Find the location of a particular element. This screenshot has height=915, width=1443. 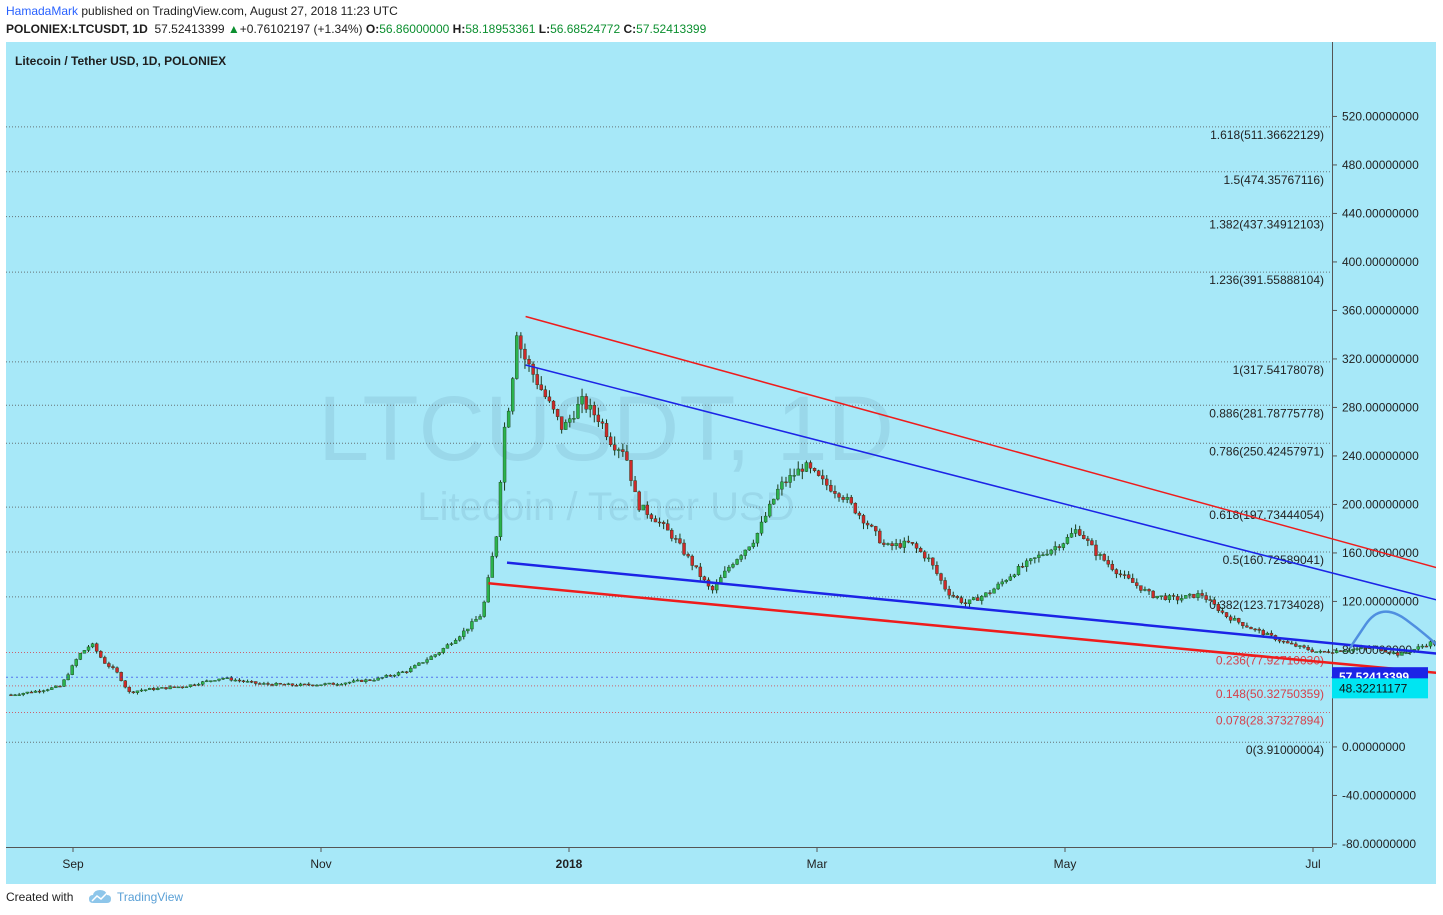

open-value: 56.86000000 is located at coordinates (414, 29).